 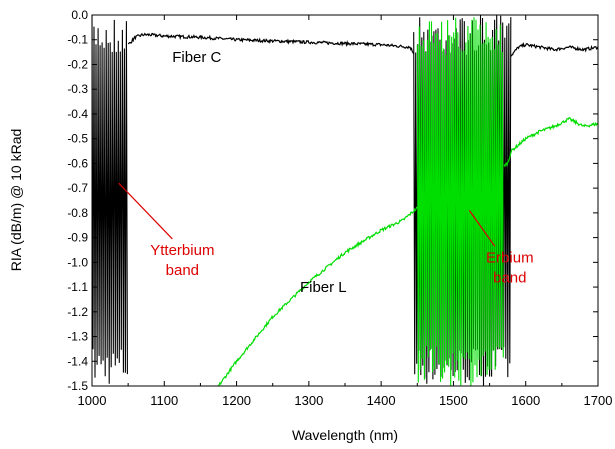 I want to click on y-tick-label: -1.2, so click(x=77, y=312).